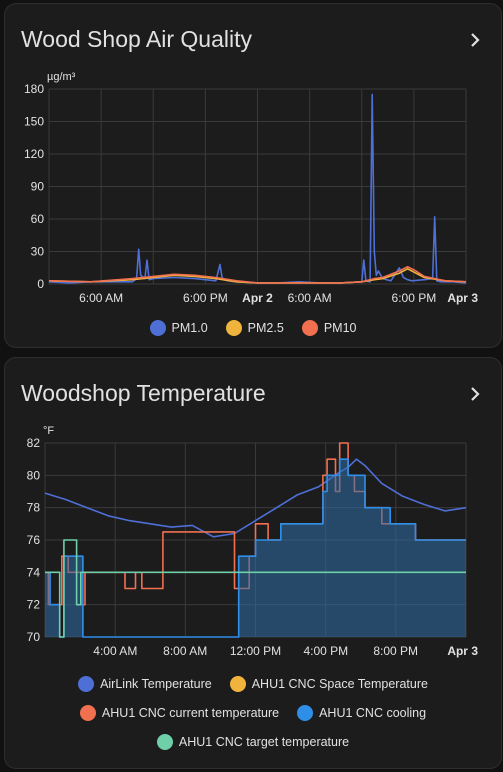 Image resolution: width=503 pixels, height=772 pixels. Describe the element at coordinates (185, 651) in the screenshot. I see `x-tick-label: 8:00 AM` at that location.